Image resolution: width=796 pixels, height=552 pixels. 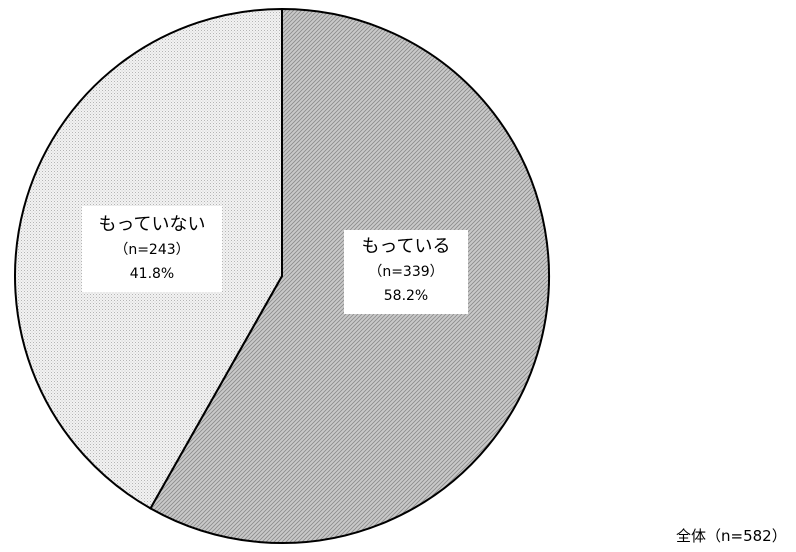 I want to click on slice-percent-motteiru: 58.2%, so click(x=406, y=296).